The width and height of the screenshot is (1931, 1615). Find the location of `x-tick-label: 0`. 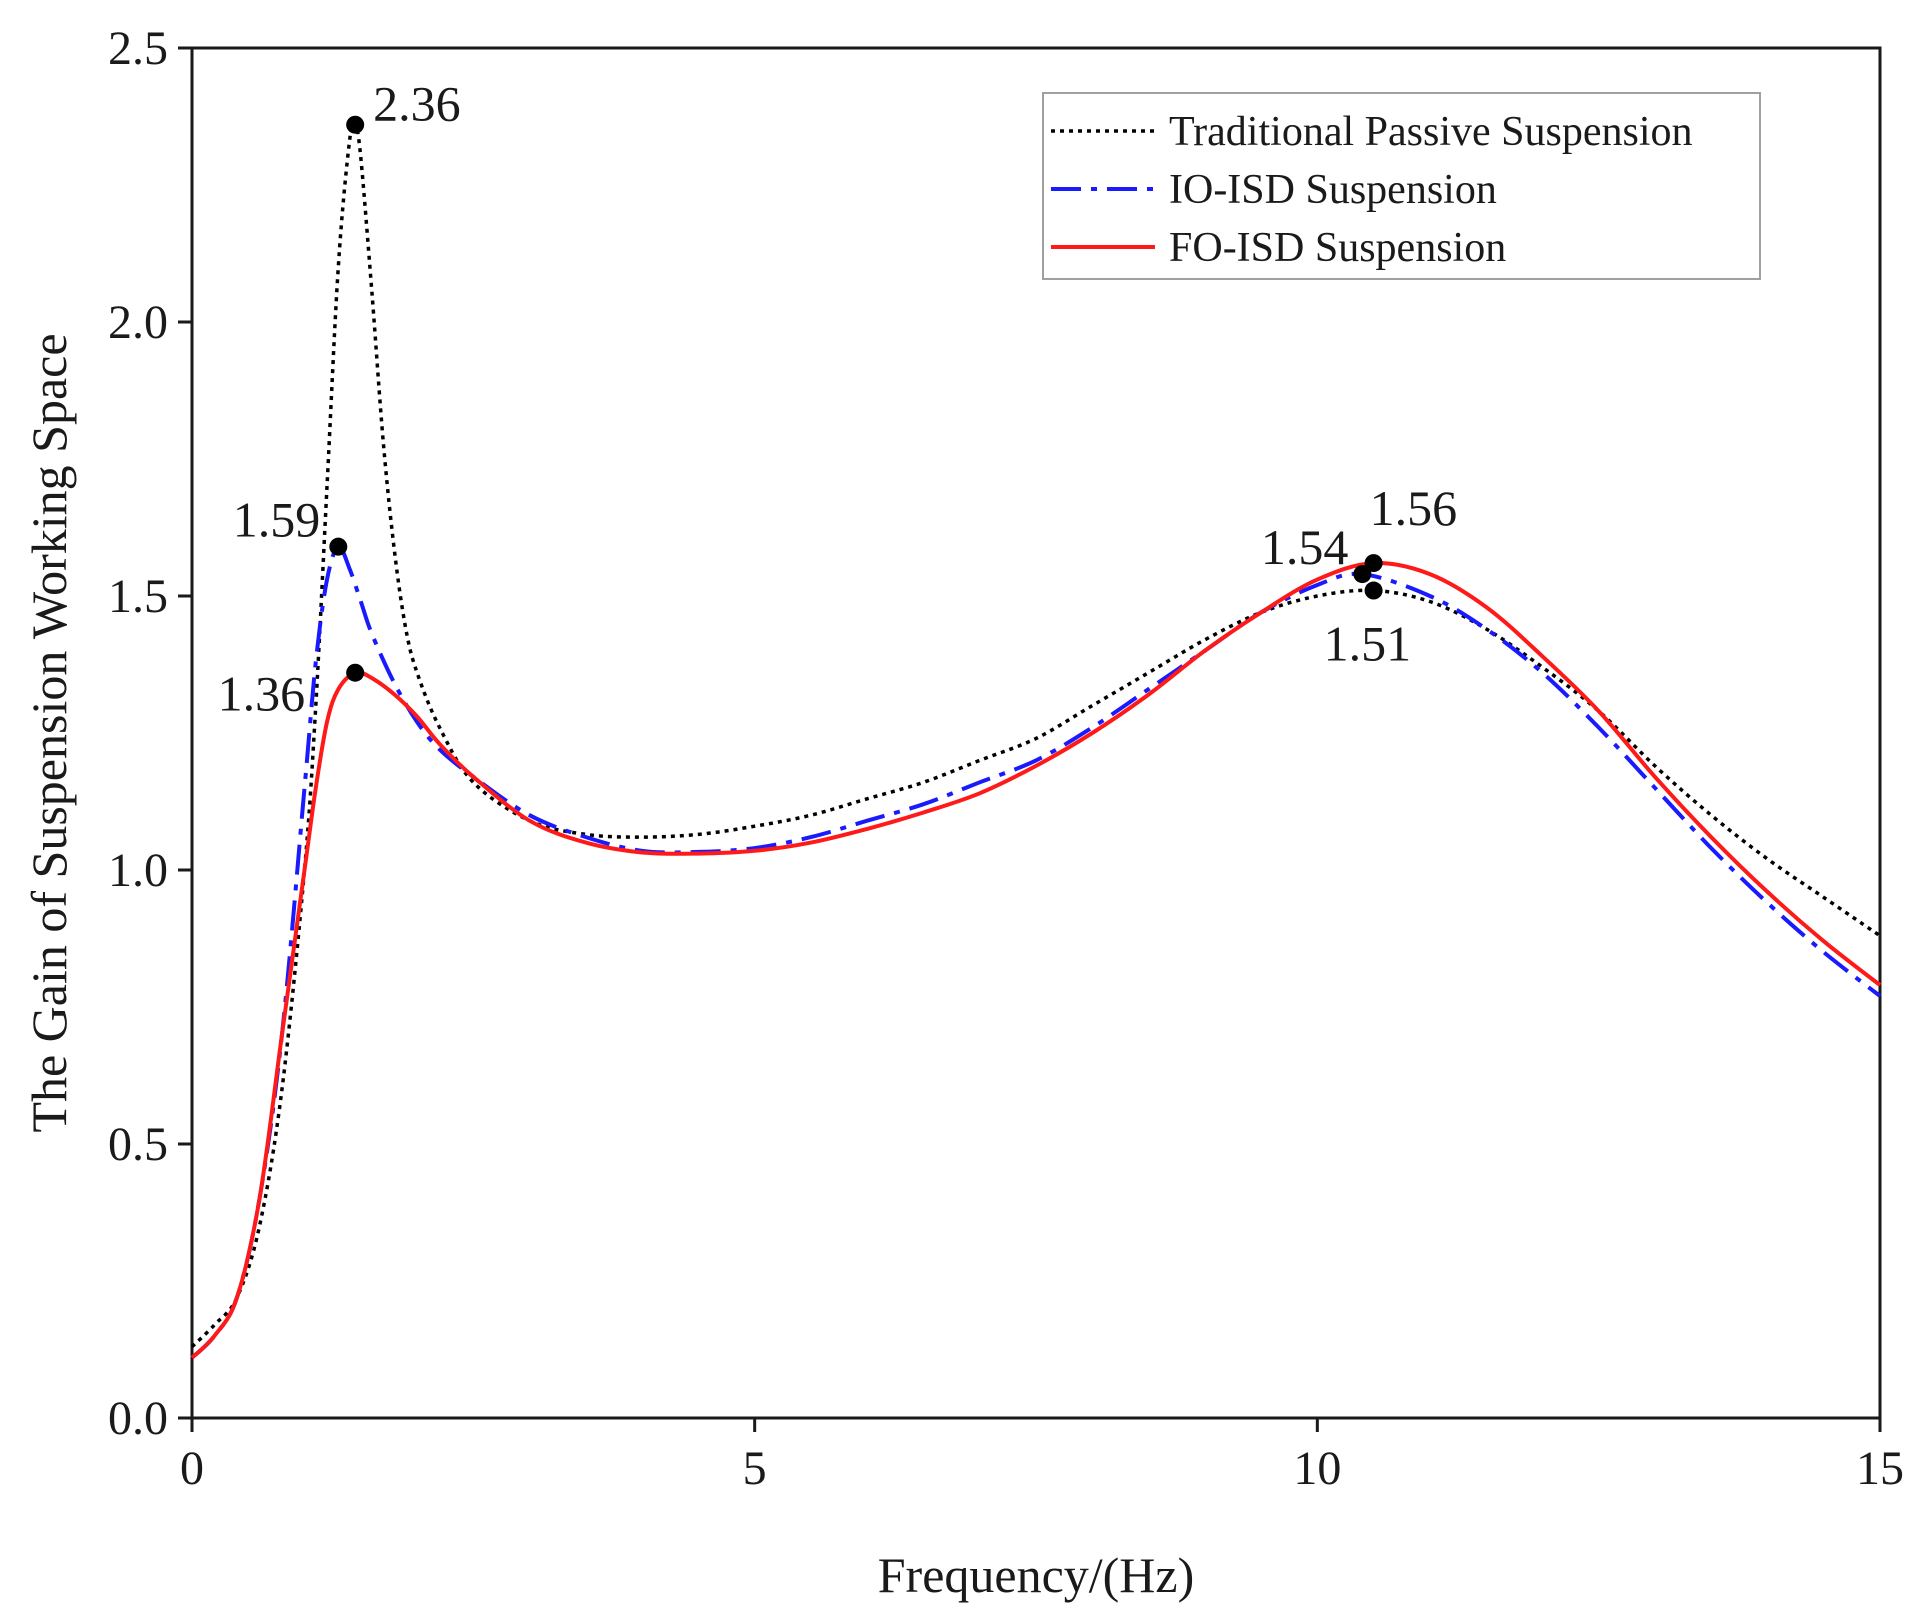

x-tick-label: 0 is located at coordinates (192, 1468).